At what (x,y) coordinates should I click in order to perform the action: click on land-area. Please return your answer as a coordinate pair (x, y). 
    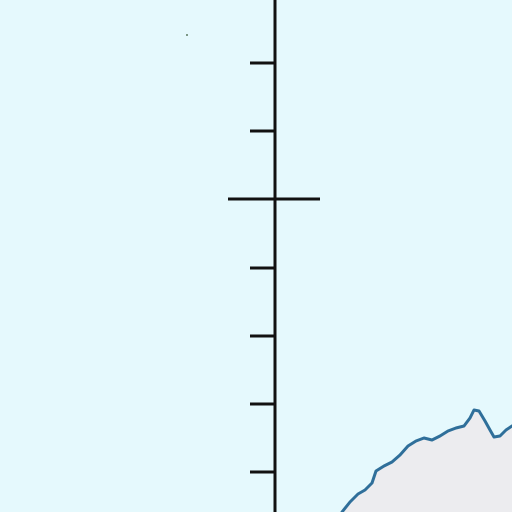
    Looking at the image, I should click on (427, 461).